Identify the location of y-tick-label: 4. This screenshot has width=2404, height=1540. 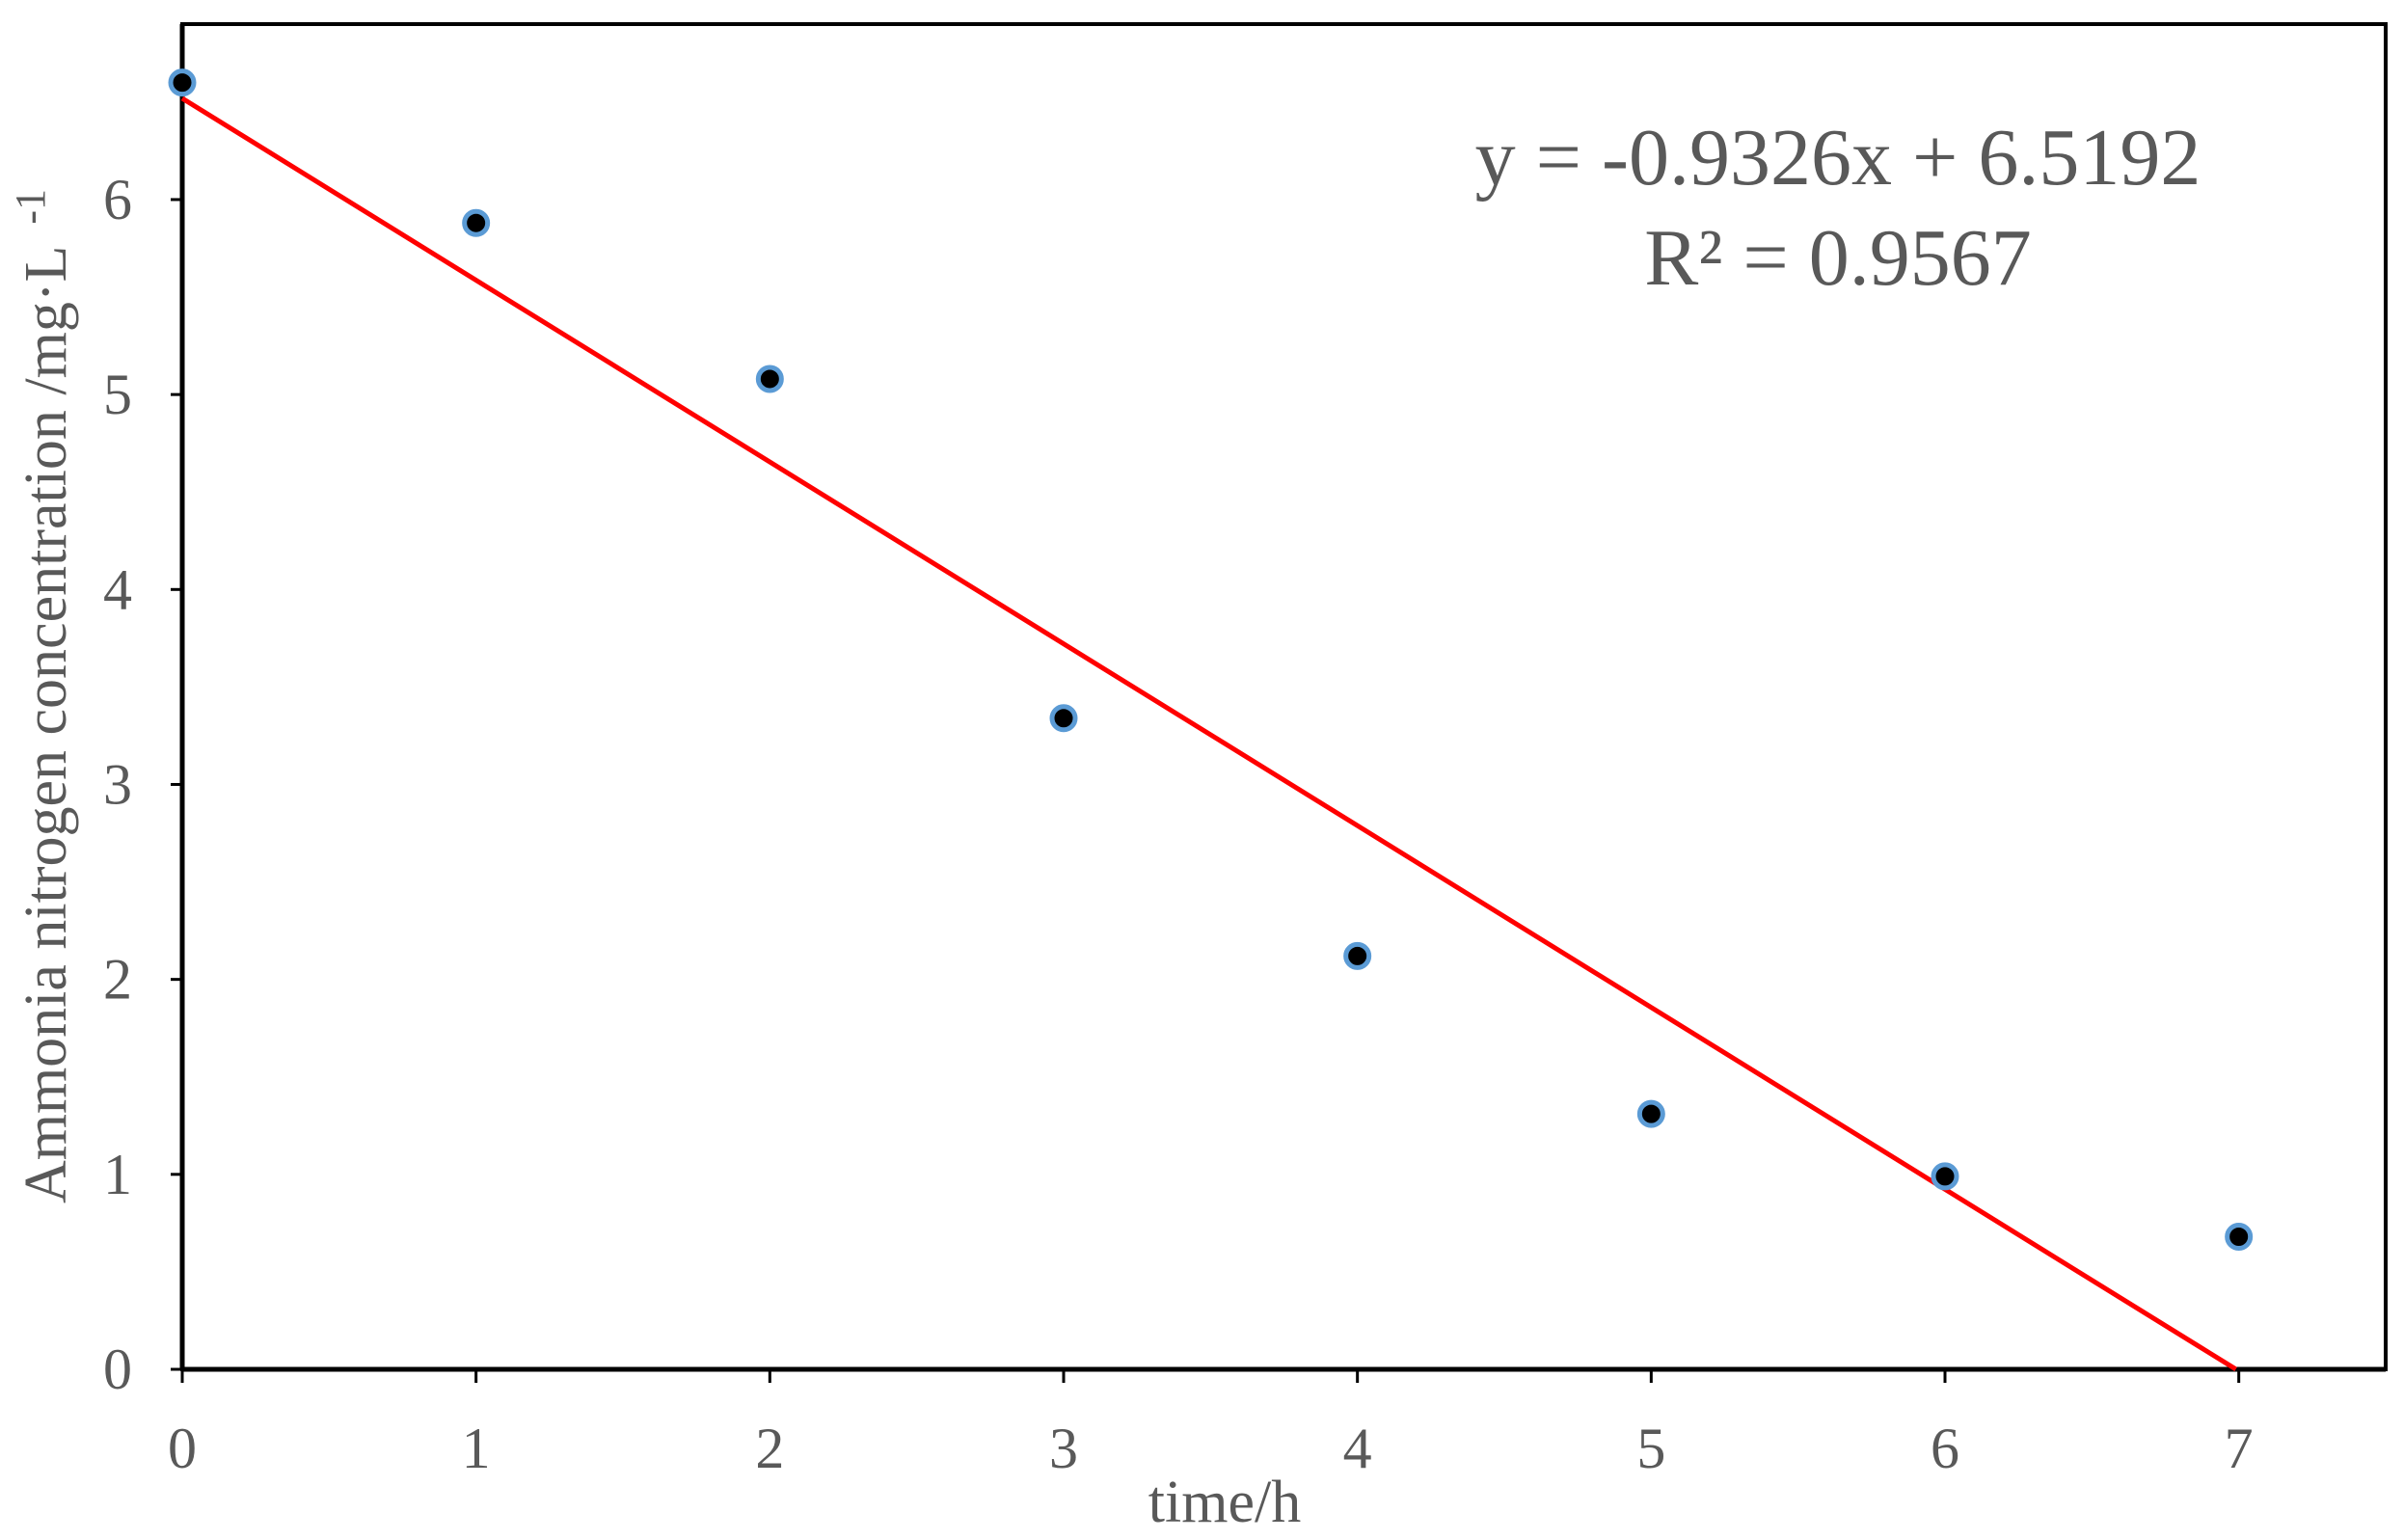
(117, 589).